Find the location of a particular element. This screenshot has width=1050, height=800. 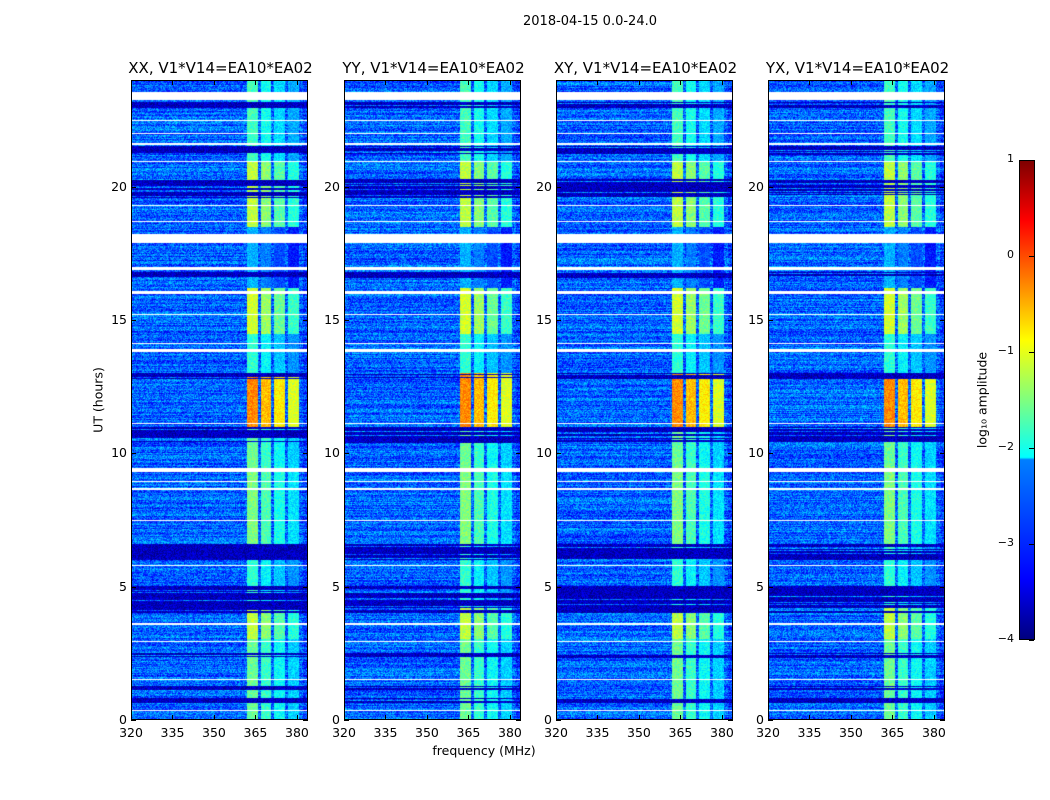

panel-title: XX, V1*V14=EA10*EA02 is located at coordinates (220, 68).